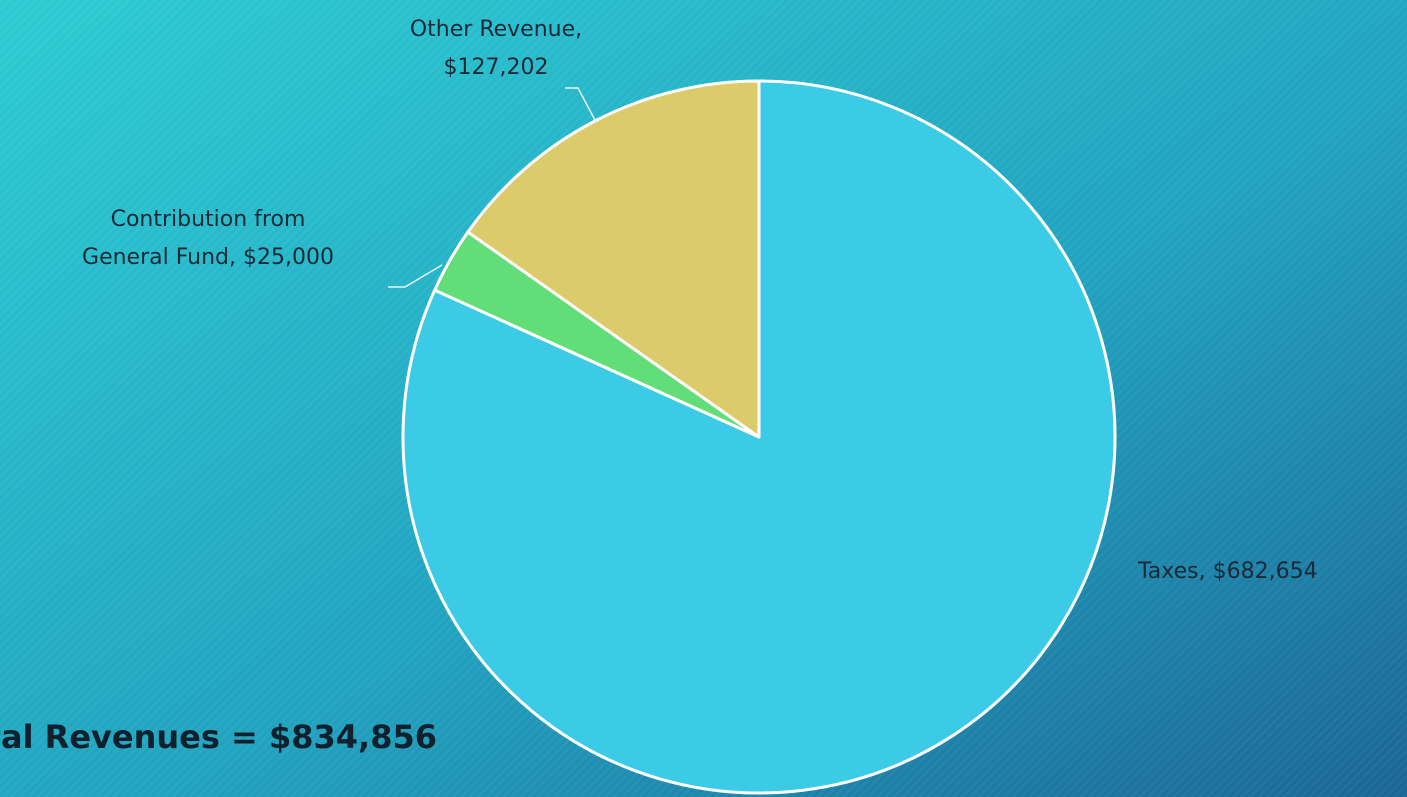 The height and width of the screenshot is (797, 1407). What do you see at coordinates (496, 48) in the screenshot?
I see `data-label: Other Revenue, $127,202` at bounding box center [496, 48].